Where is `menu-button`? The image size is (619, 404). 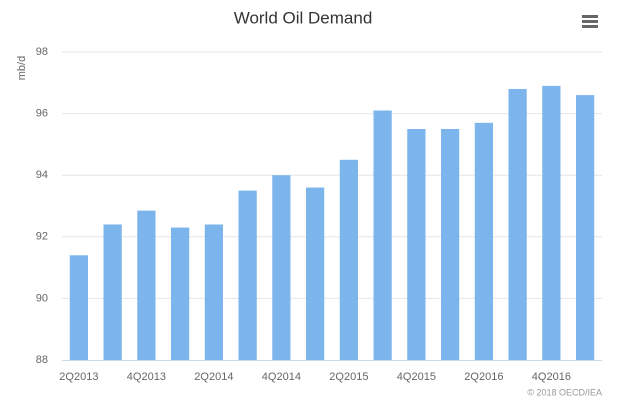
menu-button is located at coordinates (590, 21).